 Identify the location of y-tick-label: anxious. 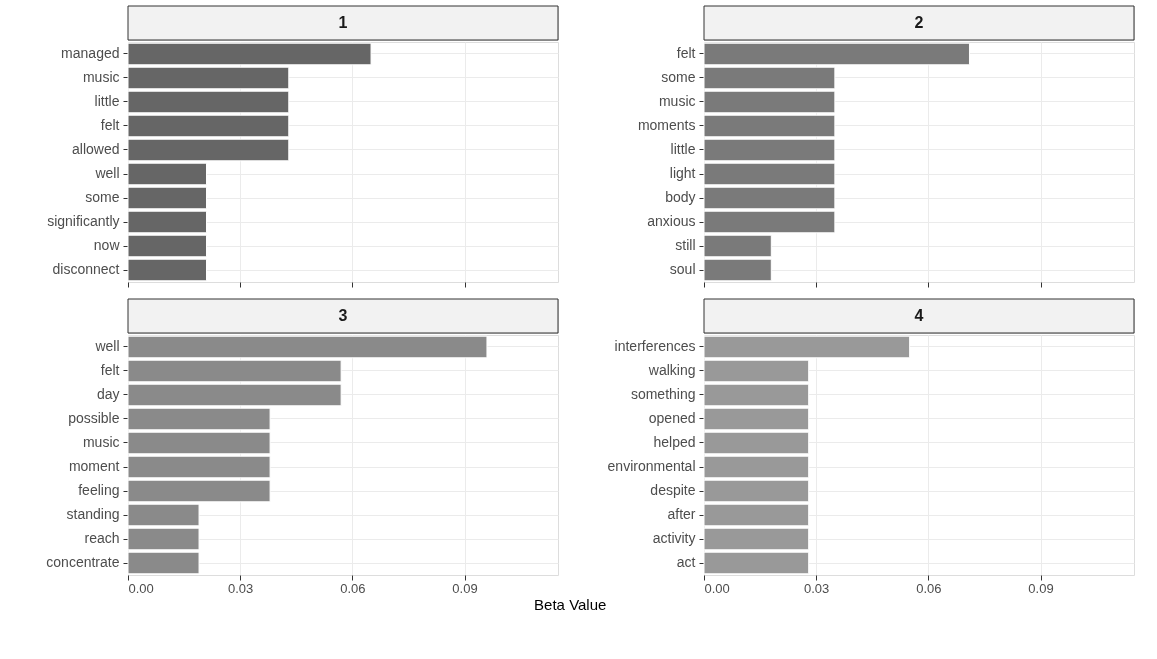
(671, 221).